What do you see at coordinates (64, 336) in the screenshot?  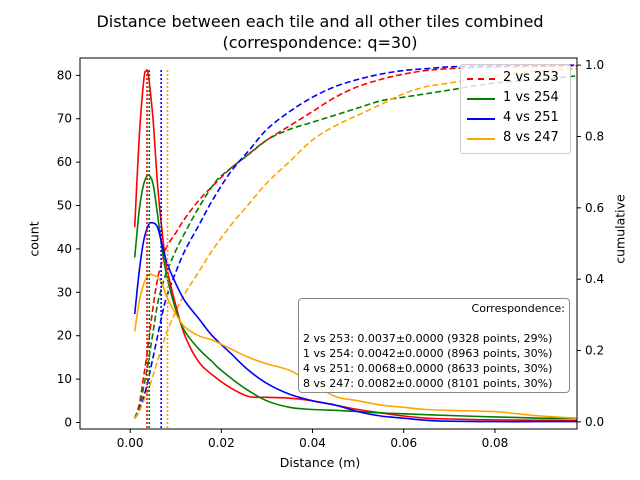 I see `y-tick-label: 20` at bounding box center [64, 336].